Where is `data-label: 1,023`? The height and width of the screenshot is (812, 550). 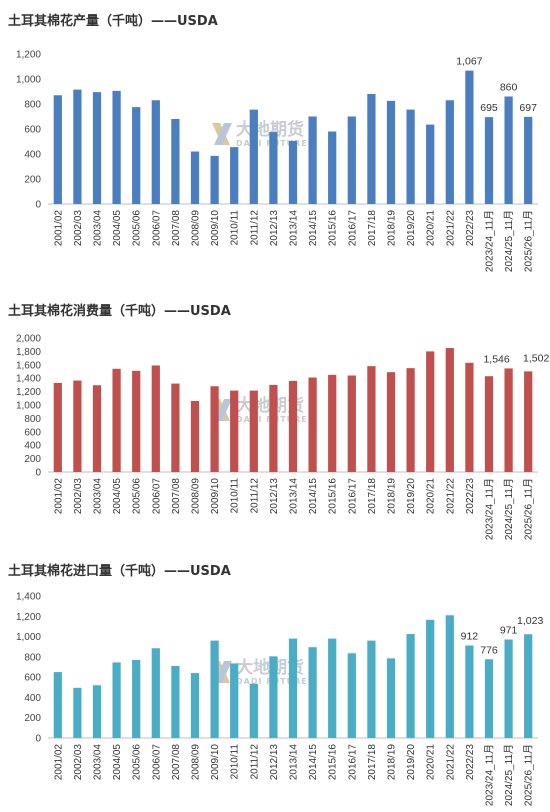
data-label: 1,023 is located at coordinates (530, 621).